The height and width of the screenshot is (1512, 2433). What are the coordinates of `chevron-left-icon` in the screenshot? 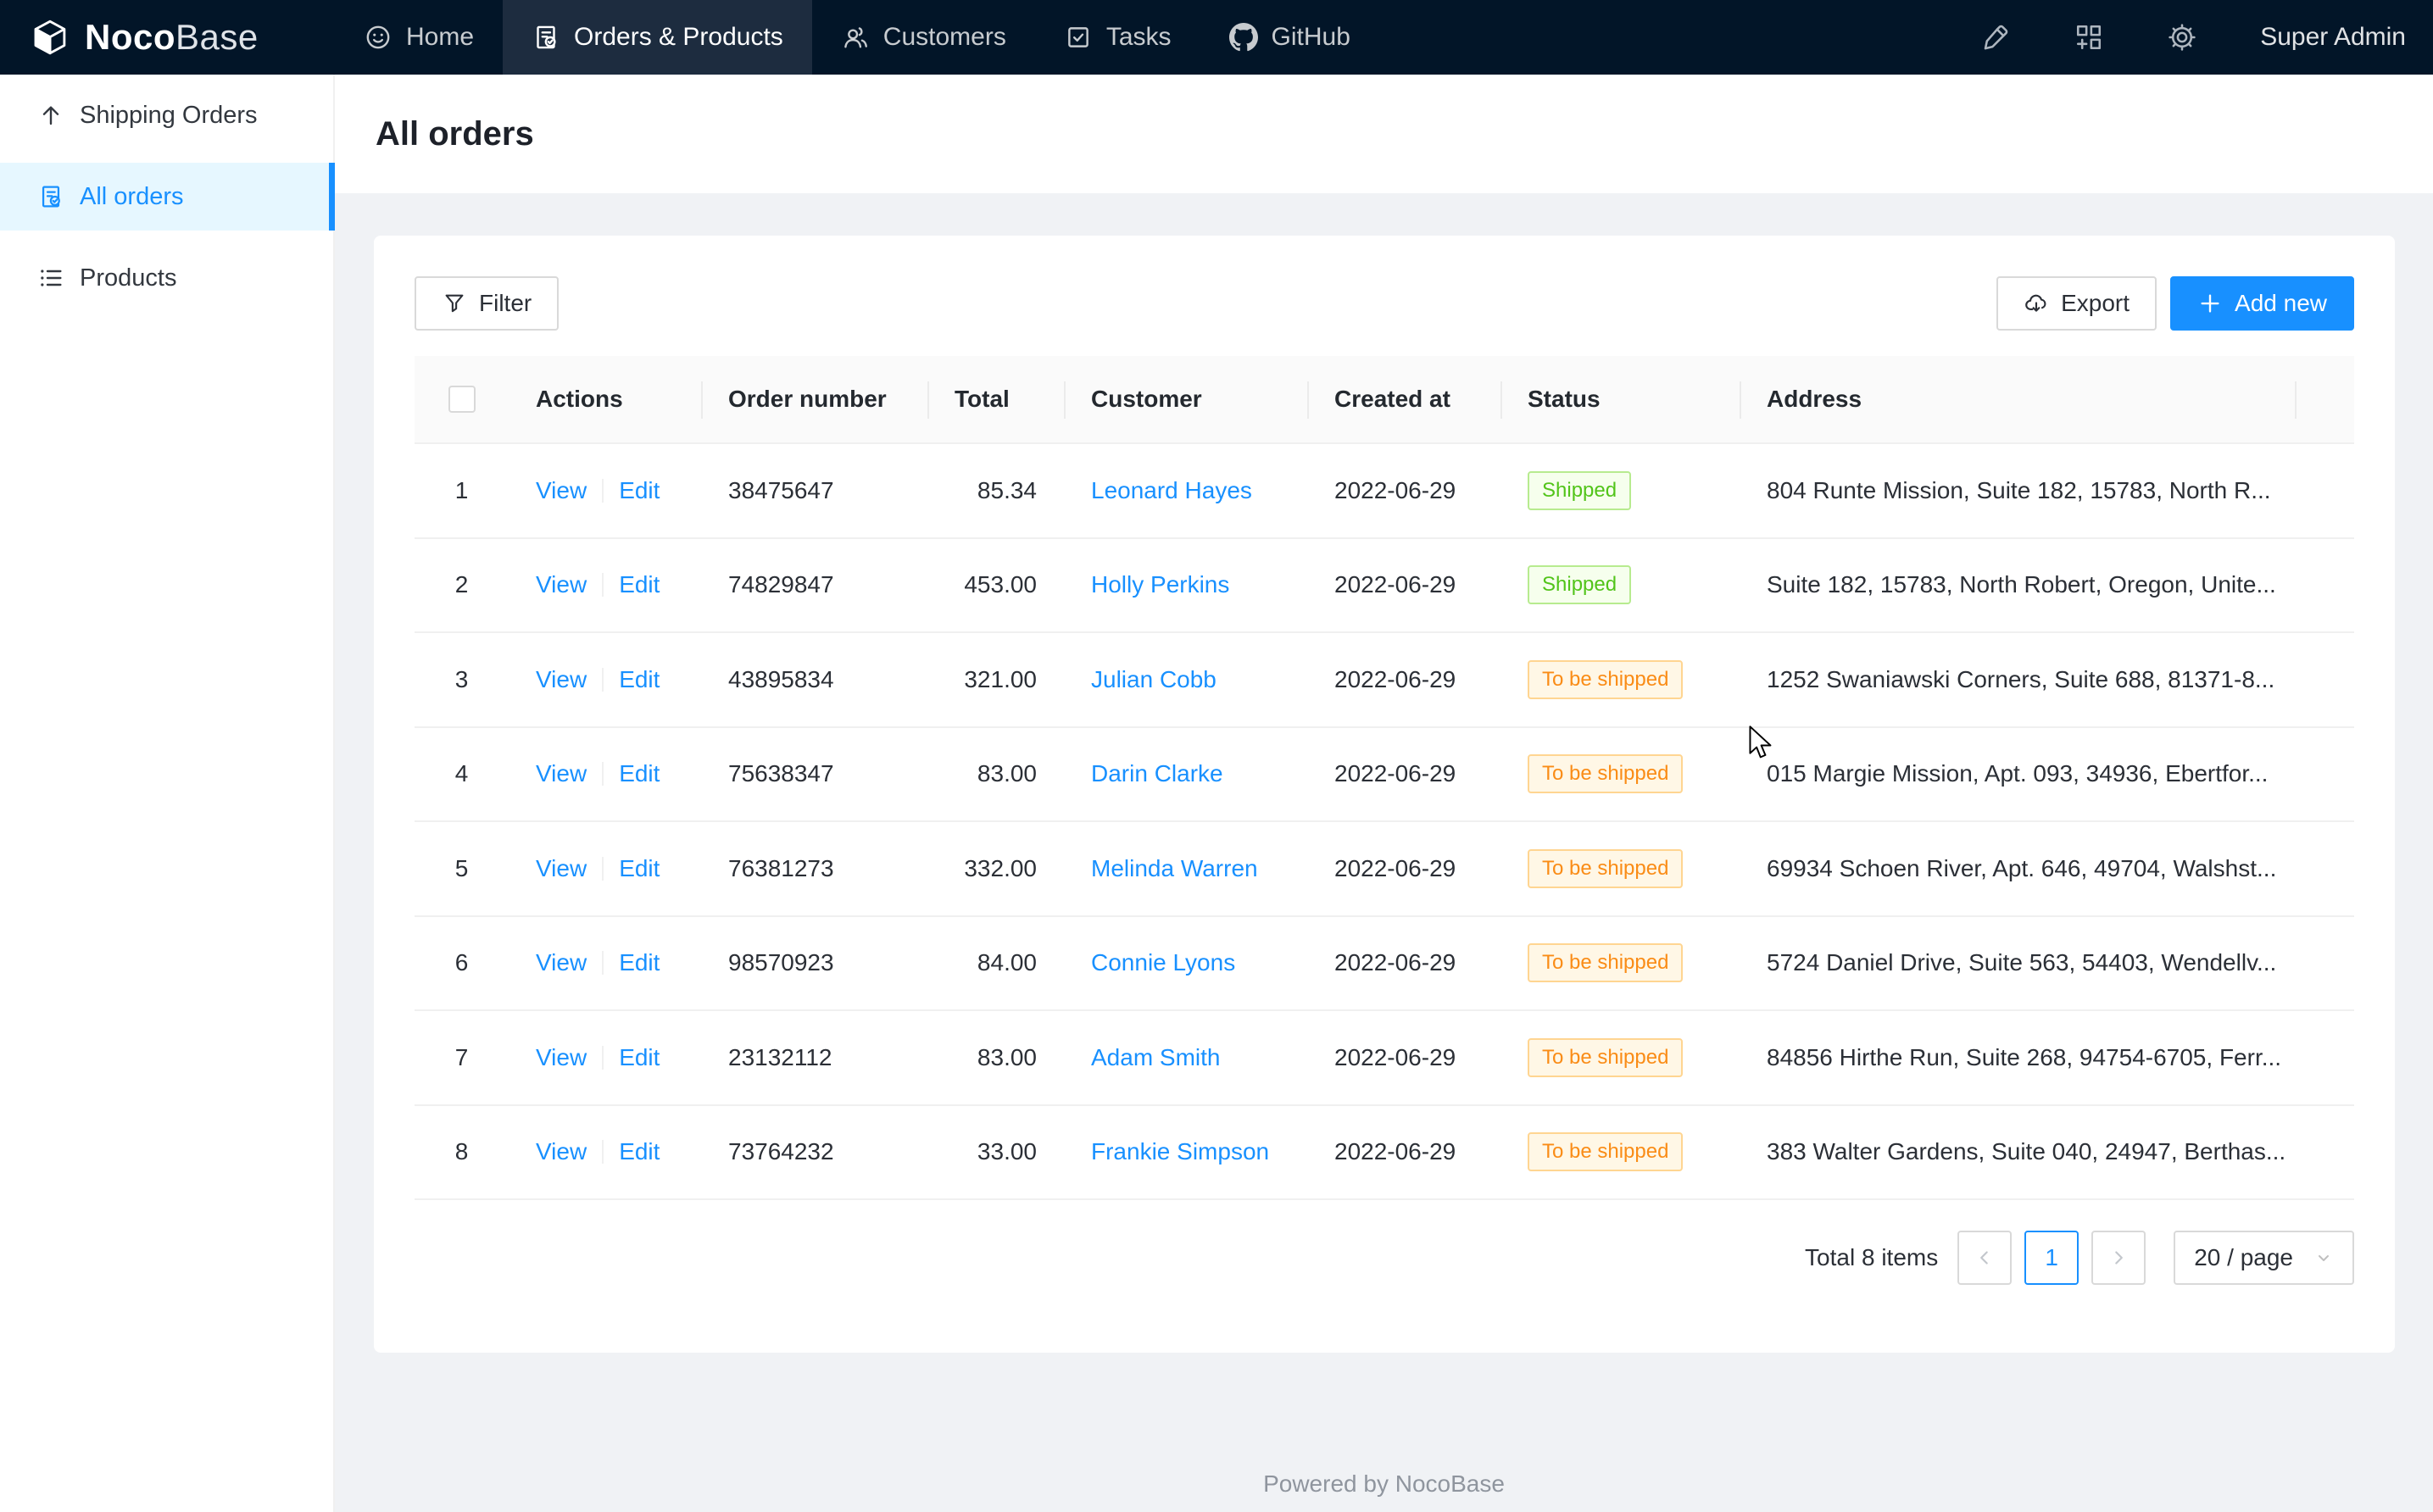 It's located at (1985, 1258).